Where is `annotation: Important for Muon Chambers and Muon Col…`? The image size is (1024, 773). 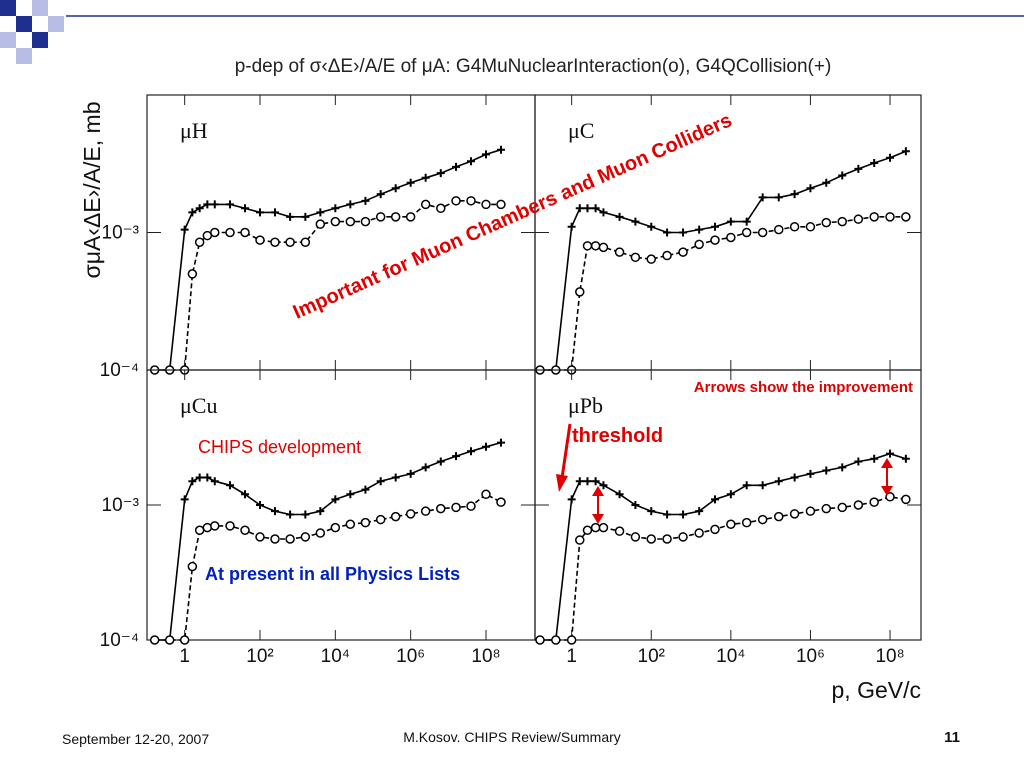 annotation: Important for Muon Chambers and Muon Col… is located at coordinates (512, 216).